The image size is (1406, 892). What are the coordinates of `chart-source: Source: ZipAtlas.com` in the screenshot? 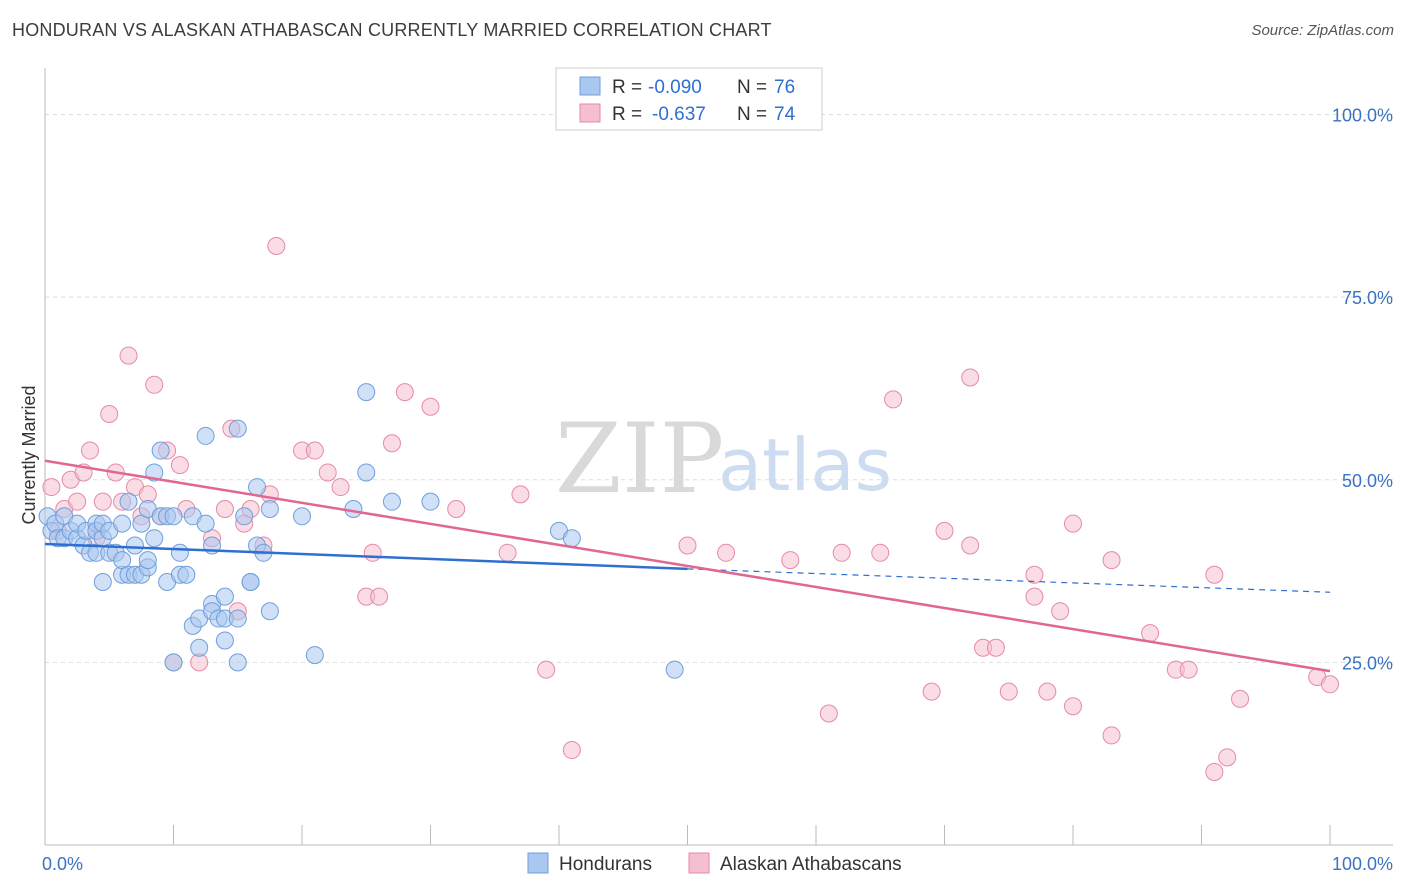 It's located at (1322, 30).